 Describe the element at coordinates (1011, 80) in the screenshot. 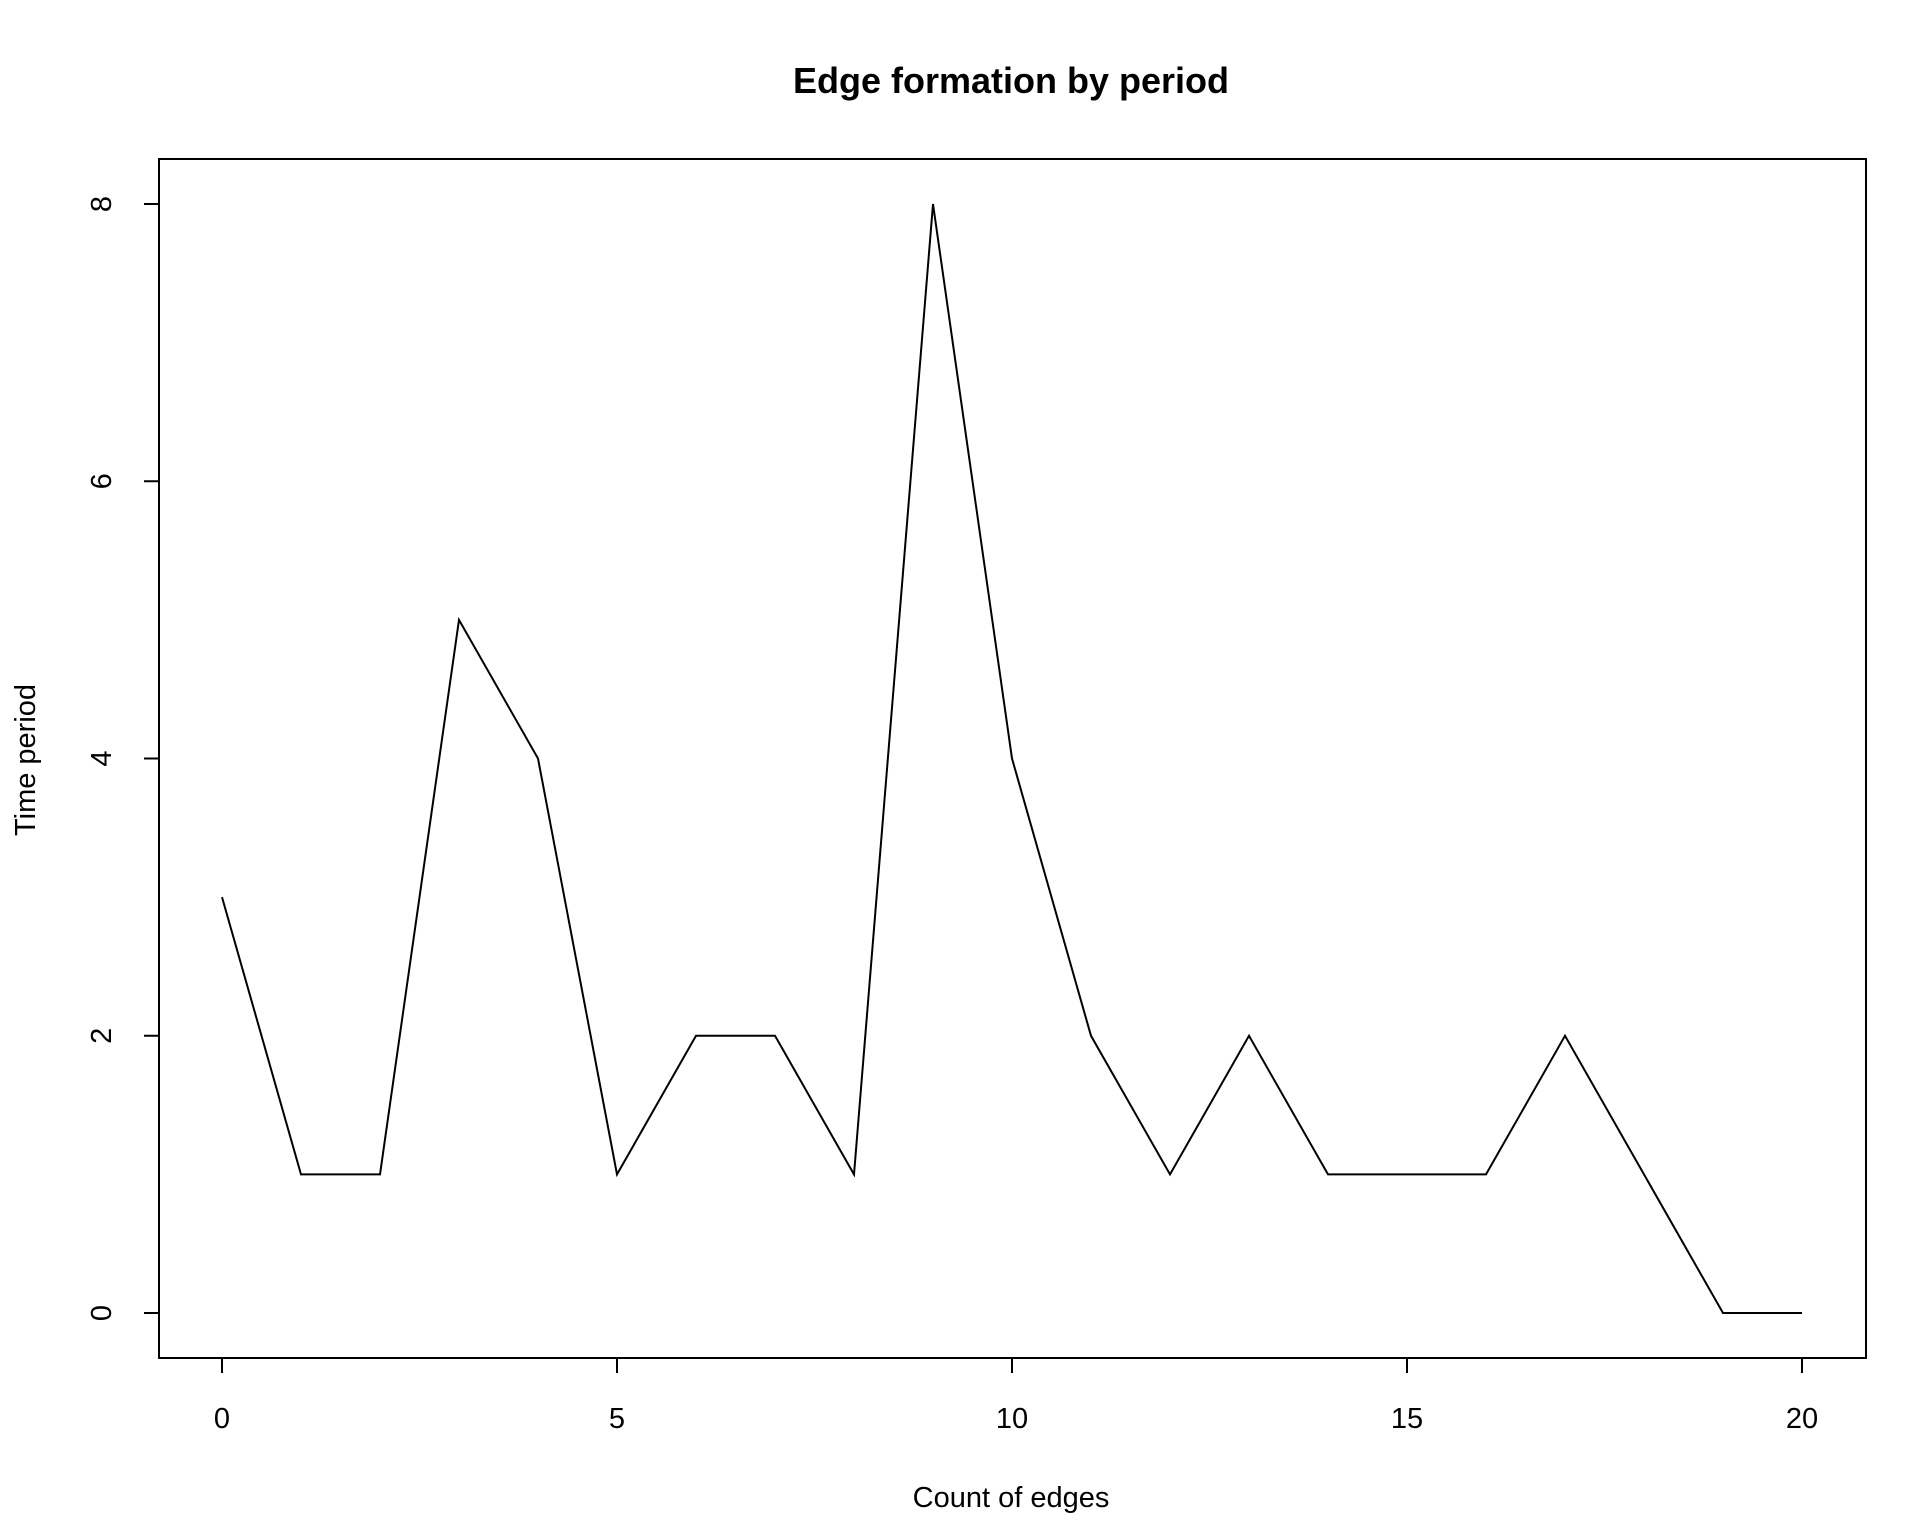

I see `chart-title: Edge formation by period` at that location.